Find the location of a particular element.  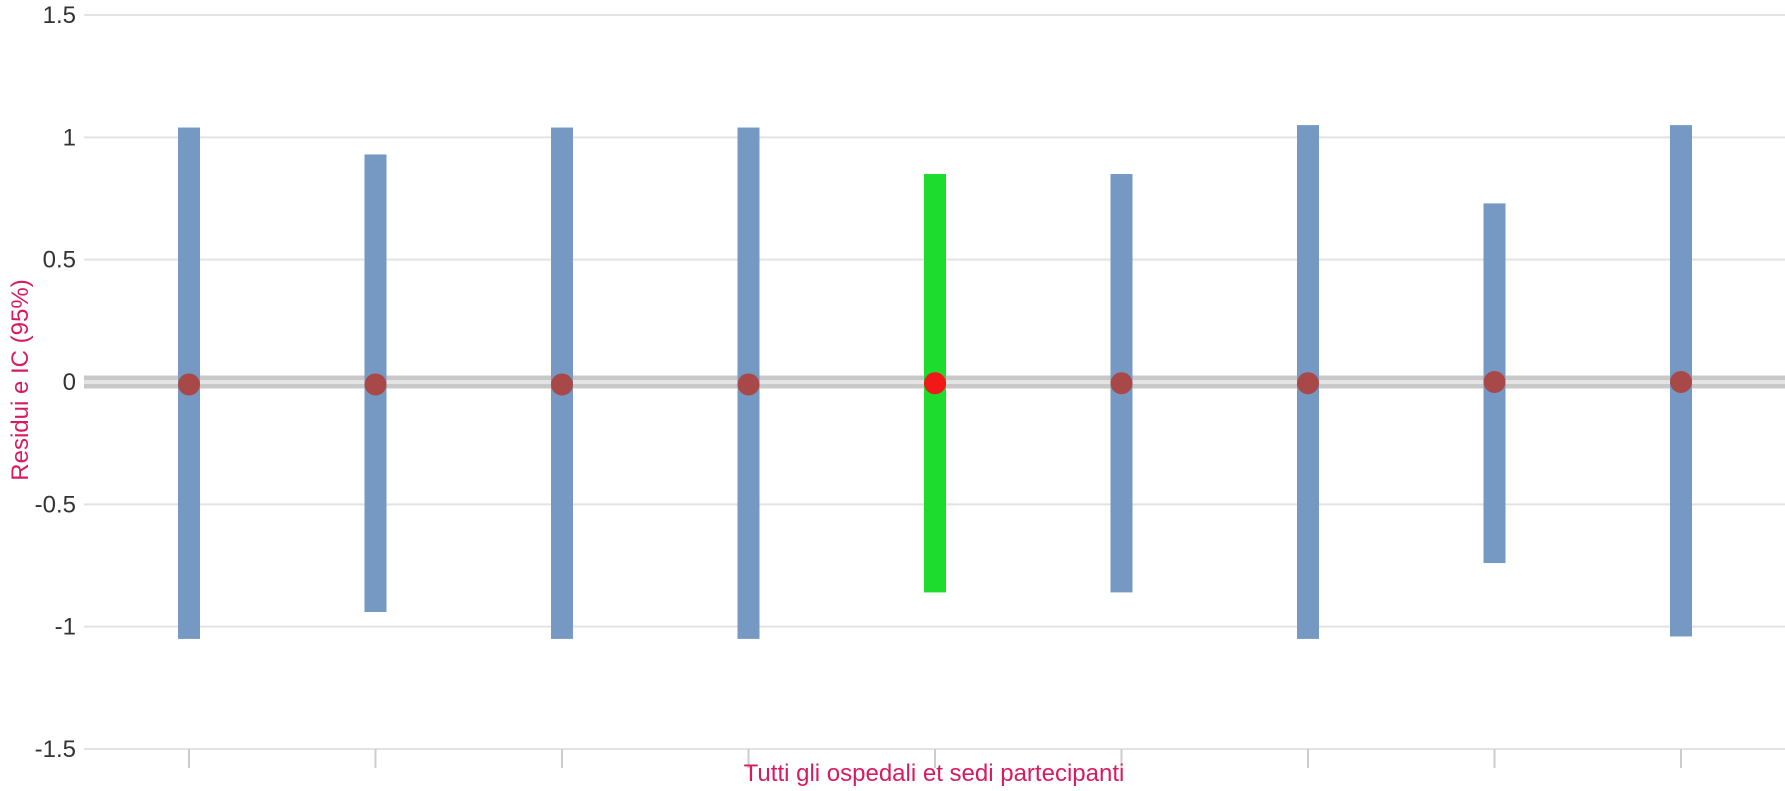

y-tick-label: -1 is located at coordinates (65, 627).